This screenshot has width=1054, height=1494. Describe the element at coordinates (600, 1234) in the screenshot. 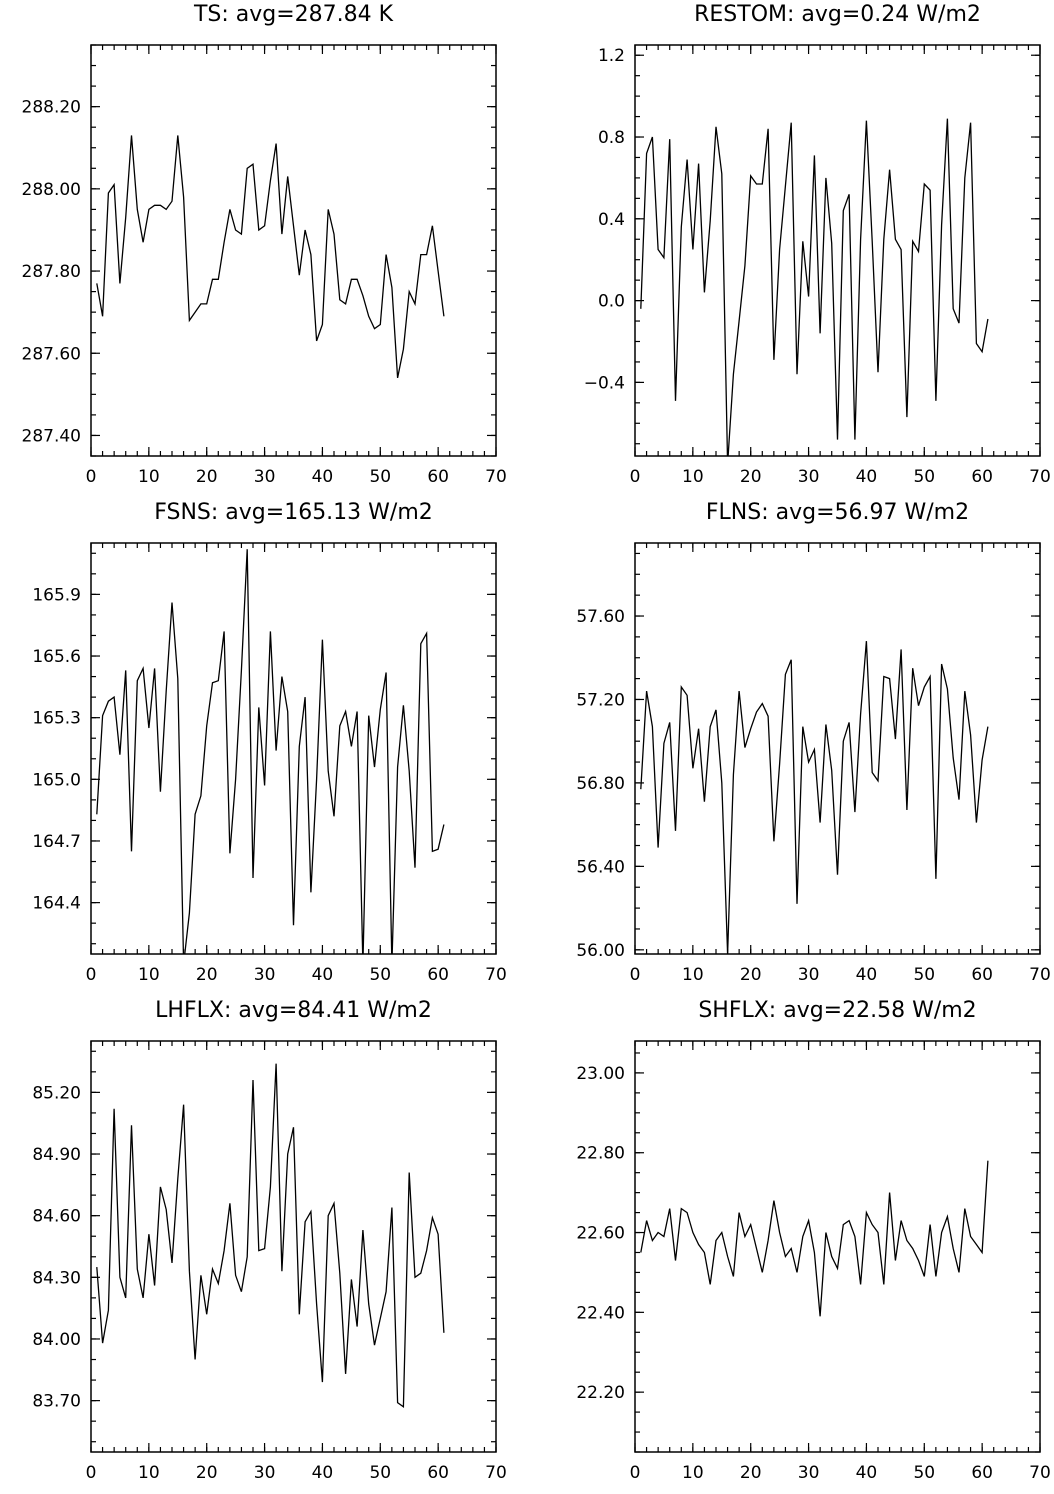

I see `y-tick-label: 22.60` at that location.